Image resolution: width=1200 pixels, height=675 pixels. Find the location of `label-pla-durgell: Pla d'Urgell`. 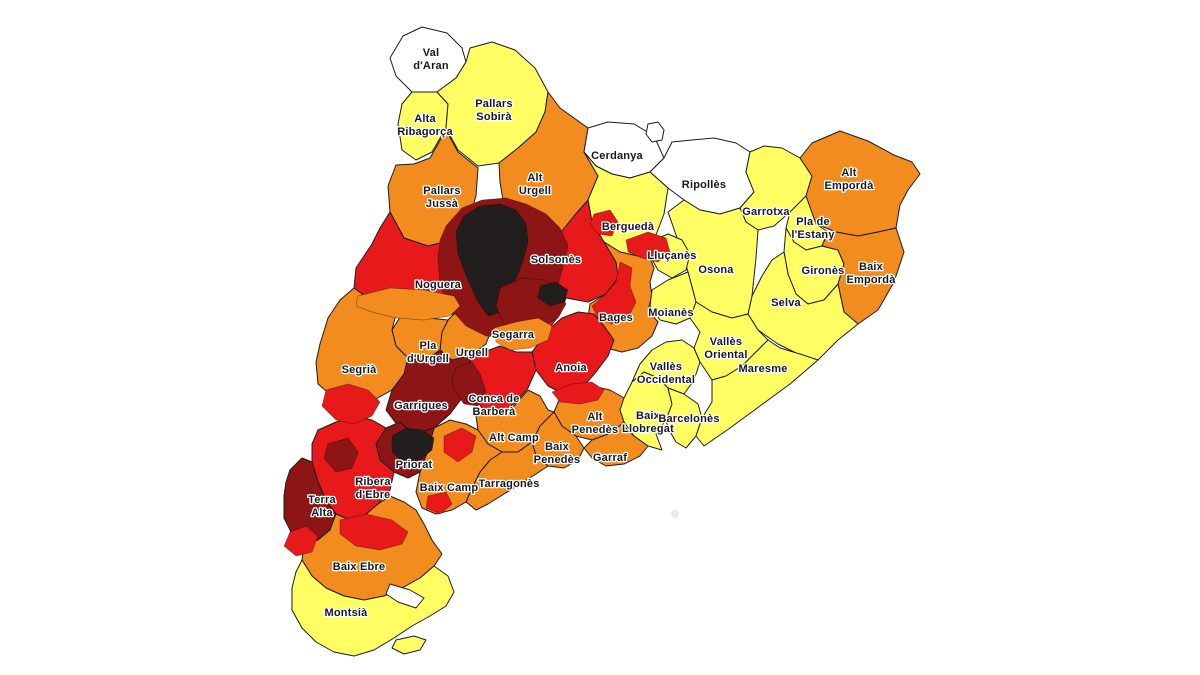

label-pla-durgell: Pla d'Urgell is located at coordinates (428, 352).